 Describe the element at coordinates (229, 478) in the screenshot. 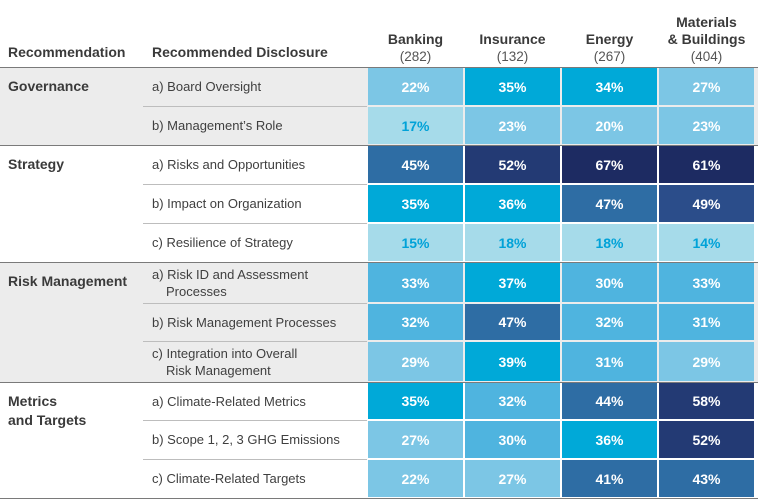

I see `disclosure-label: c) Climate-Related Targets` at that location.